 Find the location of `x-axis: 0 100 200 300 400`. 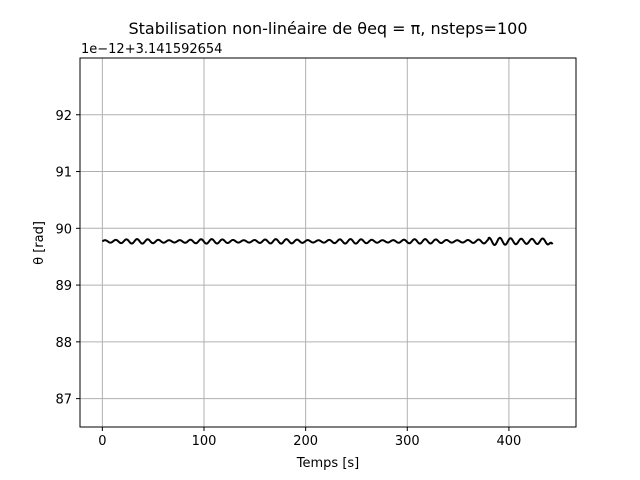

x-axis: 0 100 200 300 400 is located at coordinates (309, 438).